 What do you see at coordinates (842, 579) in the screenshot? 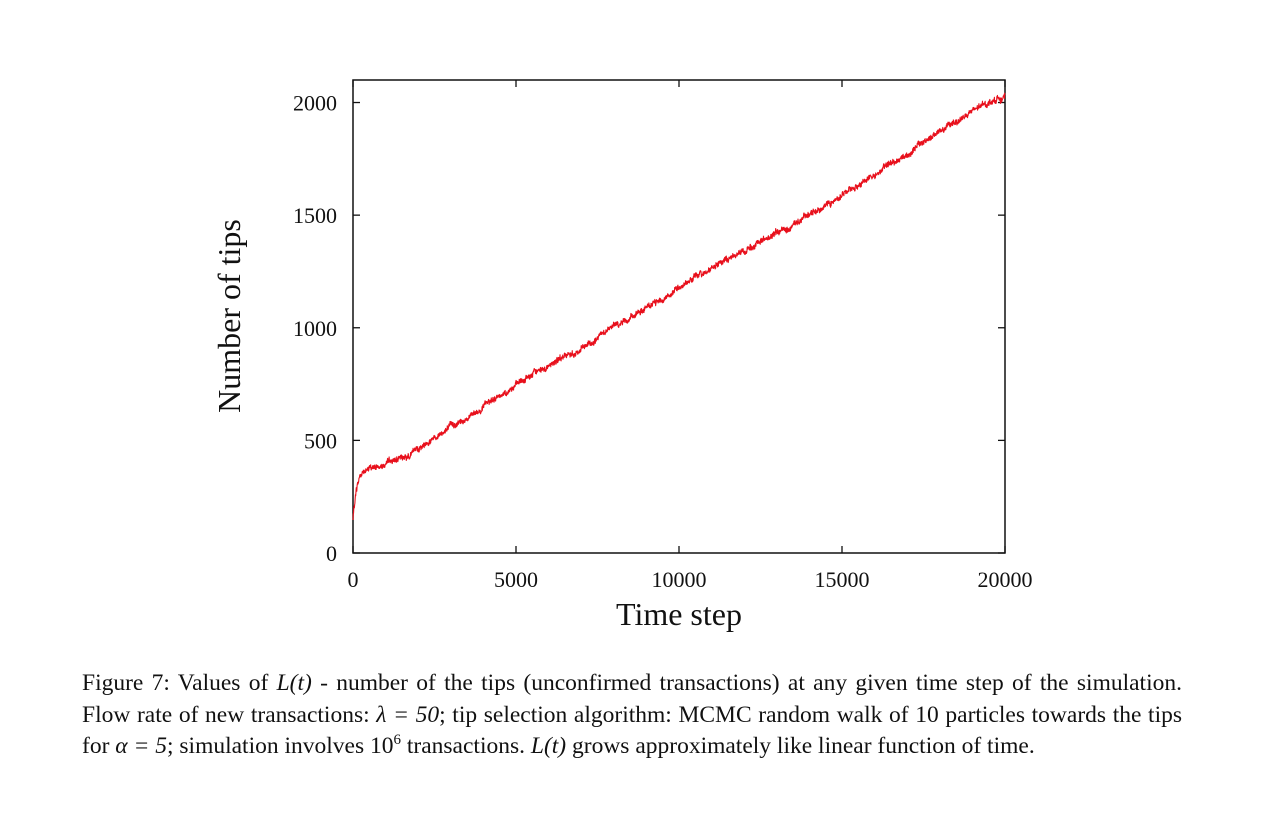
I see `x-tick-label: 15000` at bounding box center [842, 579].